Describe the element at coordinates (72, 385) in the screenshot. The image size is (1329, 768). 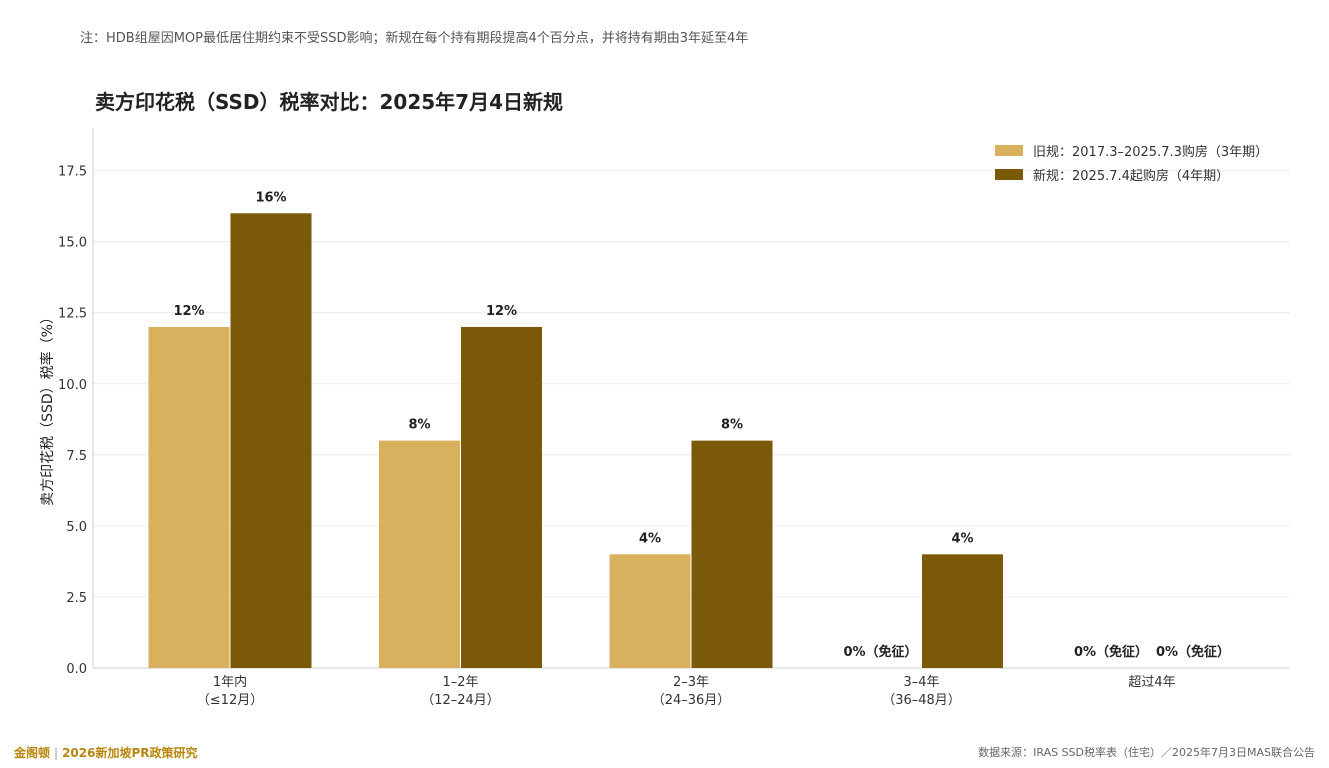
I see `y-tick-label: 10.0` at that location.